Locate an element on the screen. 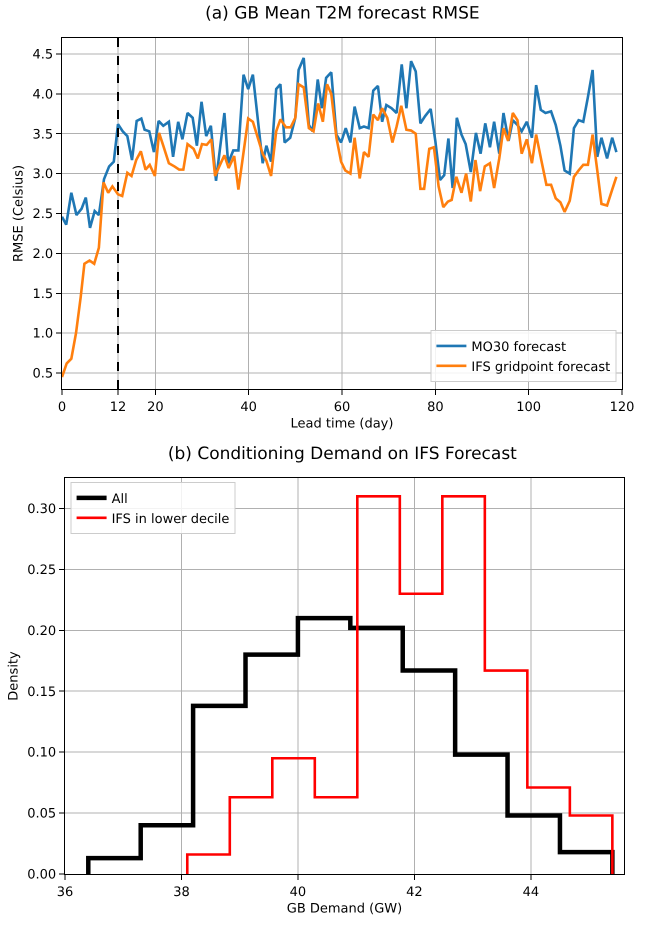 The height and width of the screenshot is (925, 646). x-axis-title: GB Demand (GW) is located at coordinates (344, 908).